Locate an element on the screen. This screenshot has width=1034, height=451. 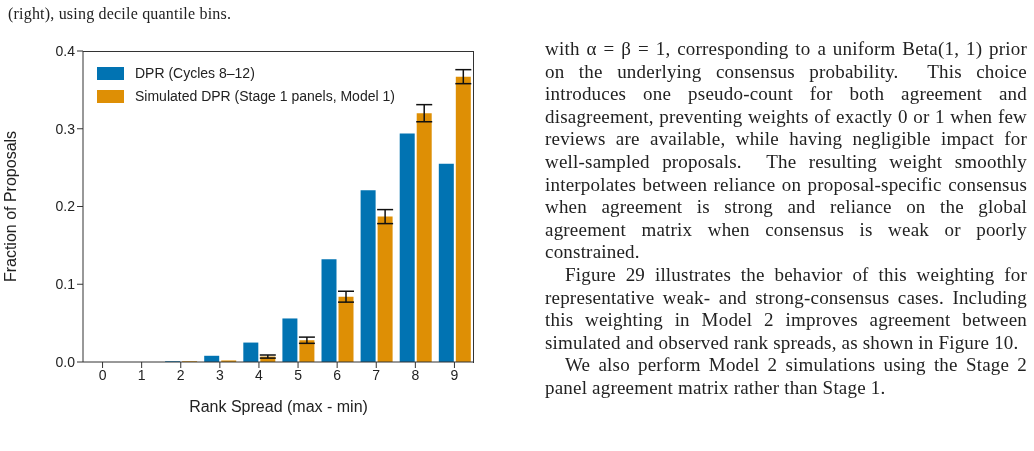
caption: Figure 29 illustrates the behavior of this weighting for representative weak- and strong-consensus cases. Including this weighting in Model 2 improves agreement between simulated and observed rank spreads, as shown in Figure 10. is located at coordinates (786, 309).